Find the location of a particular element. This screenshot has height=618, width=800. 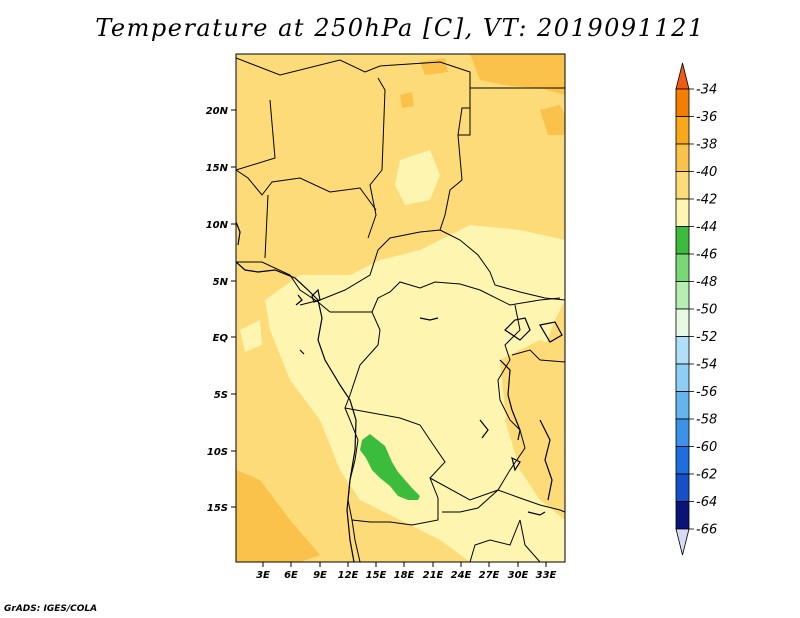

colorbar-label: -50 is located at coordinates (706, 310).